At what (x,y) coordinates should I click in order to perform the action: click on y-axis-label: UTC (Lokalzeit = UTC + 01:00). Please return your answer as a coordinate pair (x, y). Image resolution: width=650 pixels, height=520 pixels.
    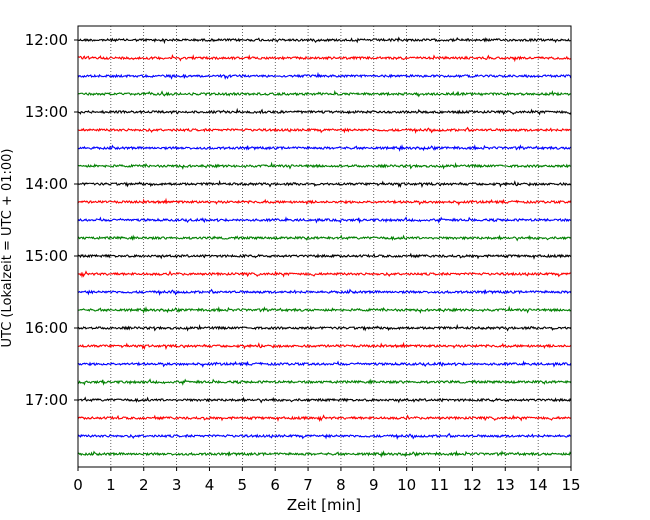
    Looking at the image, I should click on (7, 248).